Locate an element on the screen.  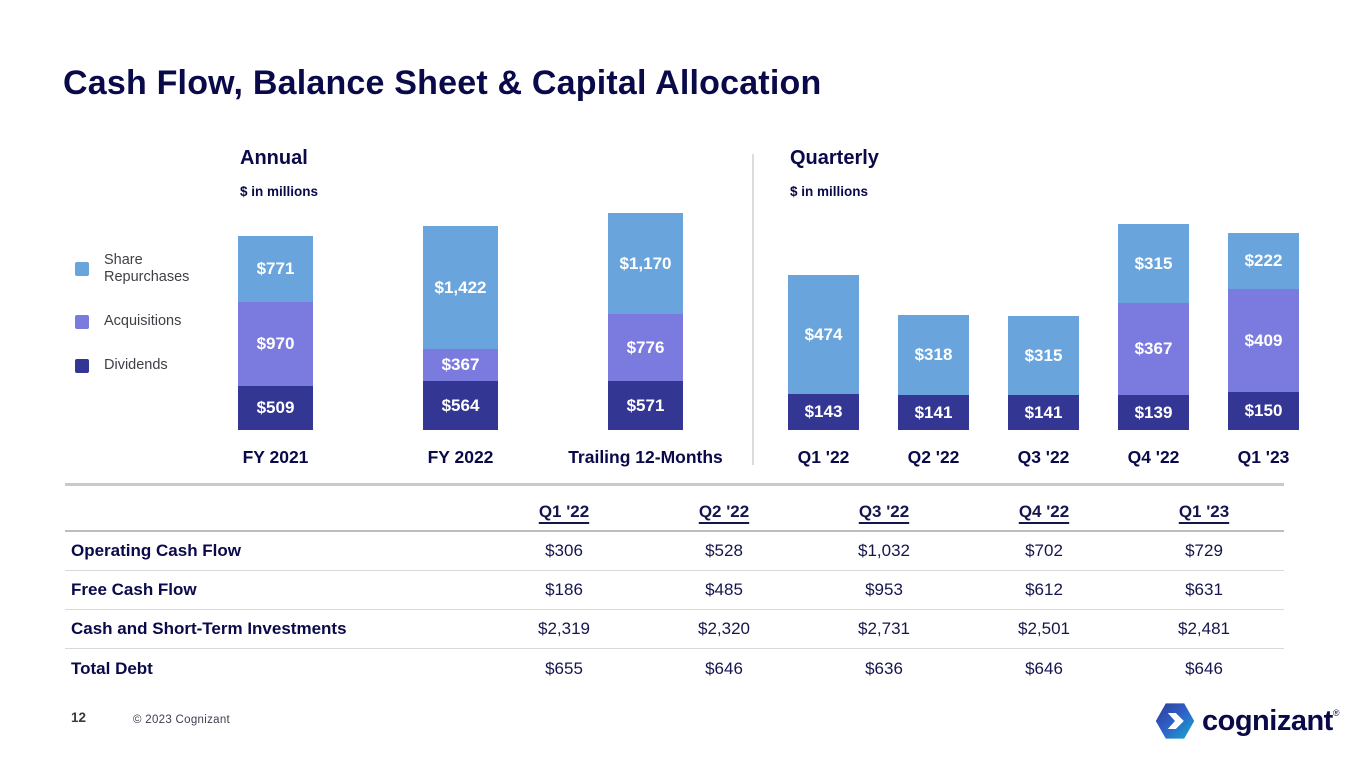
legend-item-share-repurchases: Share Repurchases is located at coordinates (144, 269).